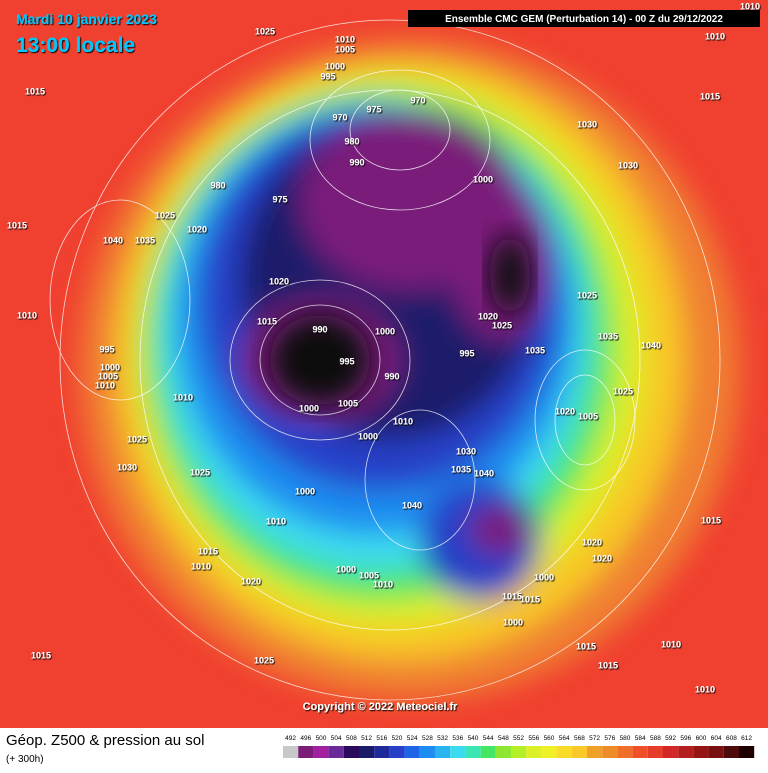 The image size is (768, 773). What do you see at coordinates (145, 240) in the screenshot?
I see `isobar-label: 1035` at bounding box center [145, 240].